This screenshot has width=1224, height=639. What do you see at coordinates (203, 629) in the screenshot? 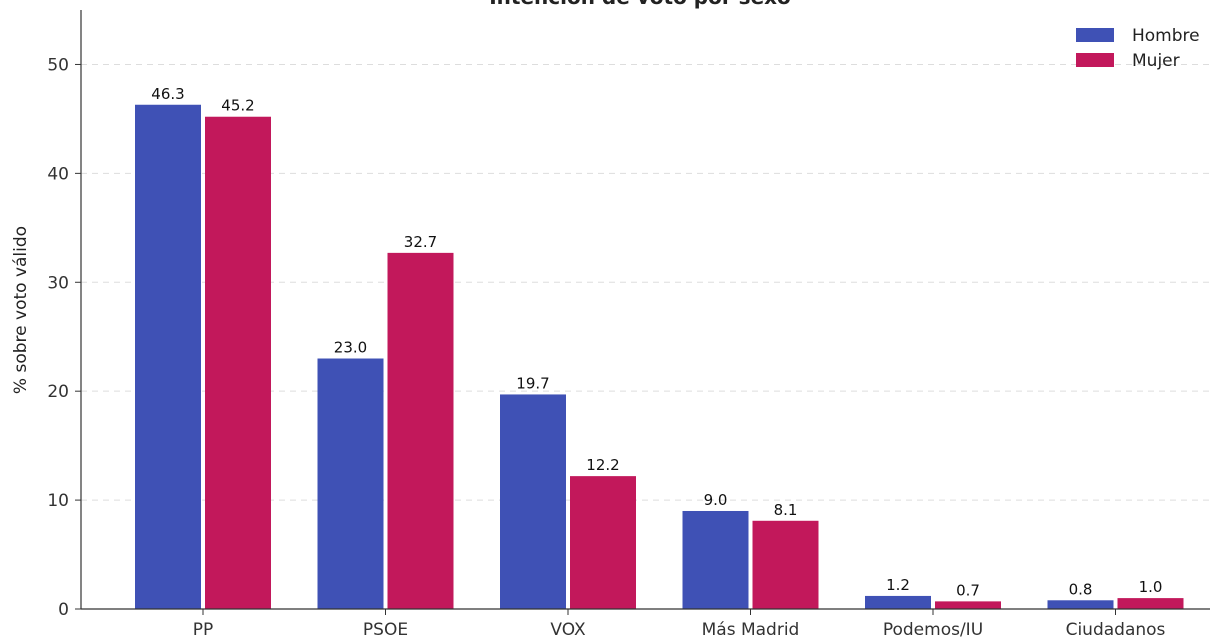
I see `x-tick-label: PP` at bounding box center [203, 629].